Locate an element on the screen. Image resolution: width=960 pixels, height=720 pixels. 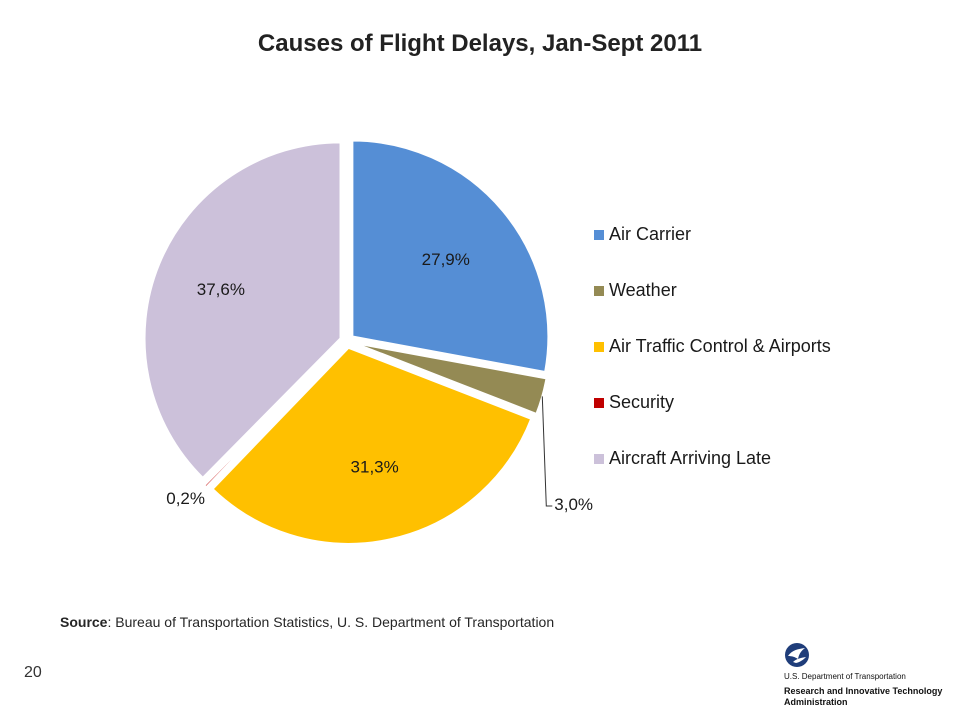
legend-label: Security is located at coordinates (642, 402).